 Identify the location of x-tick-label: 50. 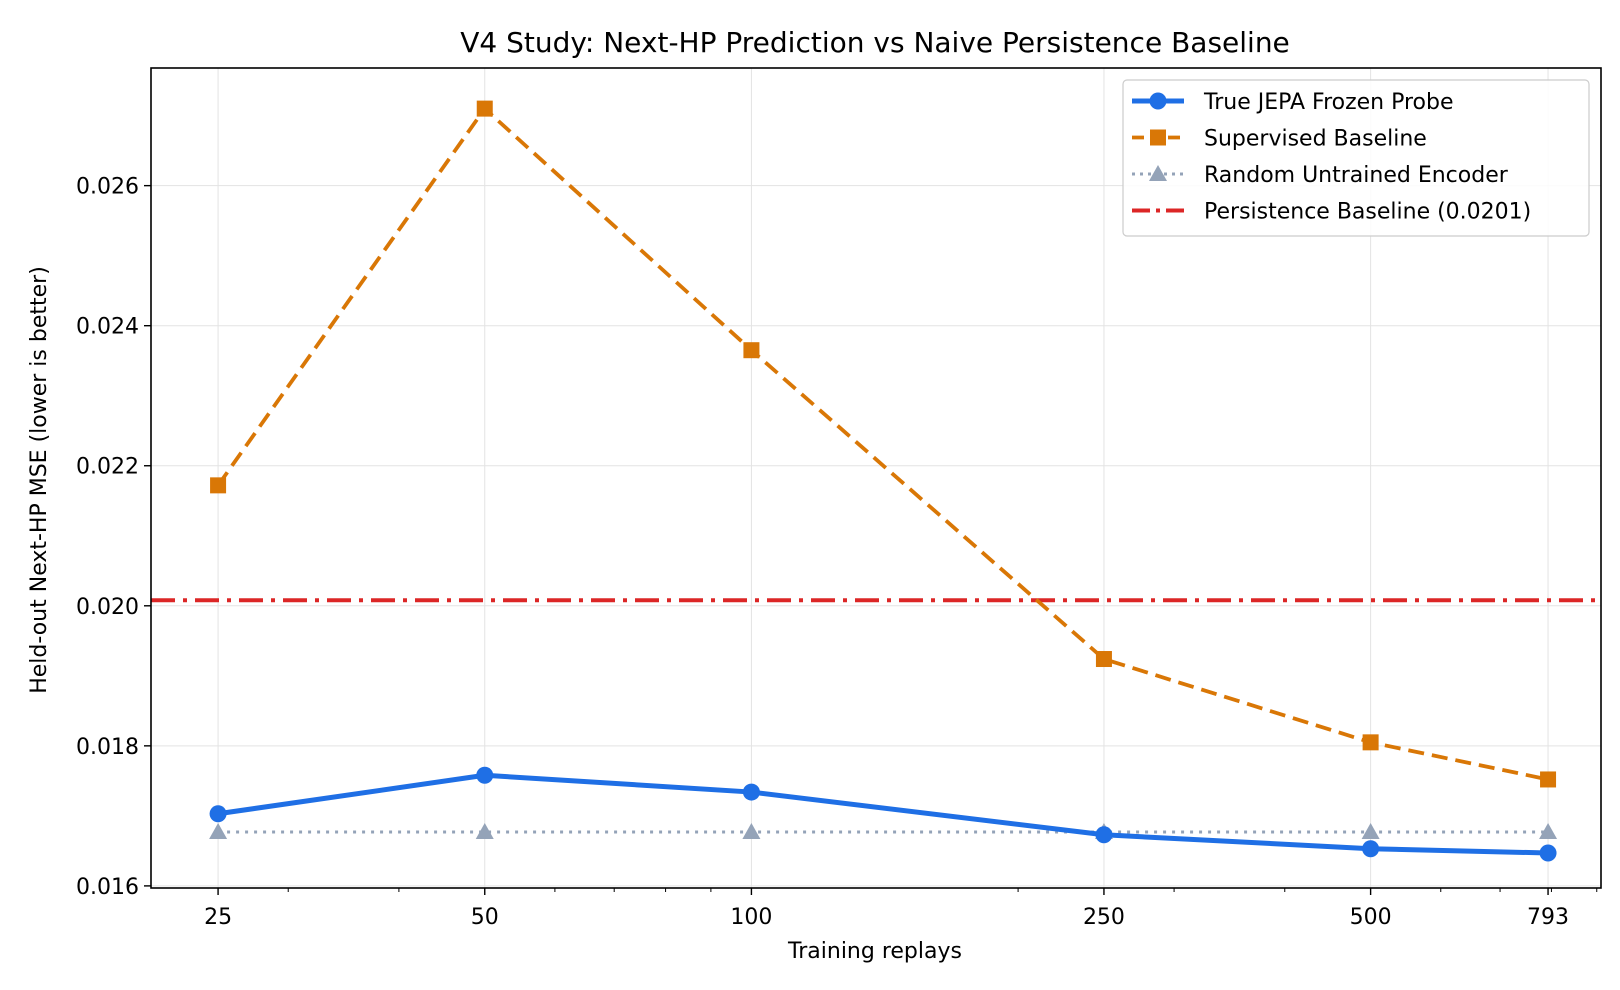
(485, 917).